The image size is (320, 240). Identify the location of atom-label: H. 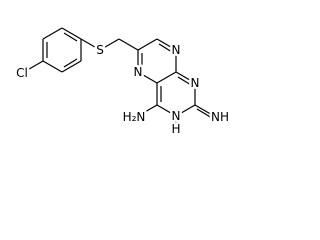
(175, 129).